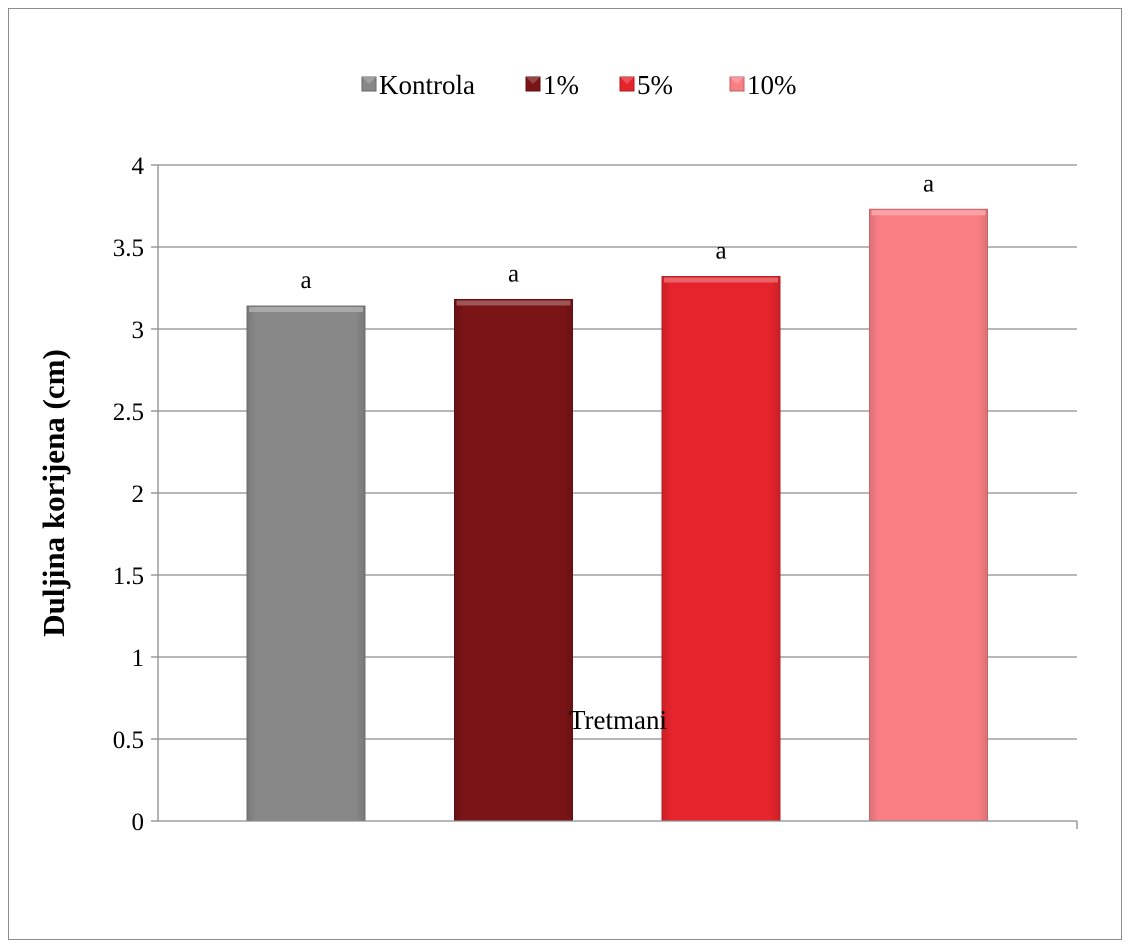 This screenshot has height=948, width=1132. I want to click on bar-10pct, so click(928, 515).